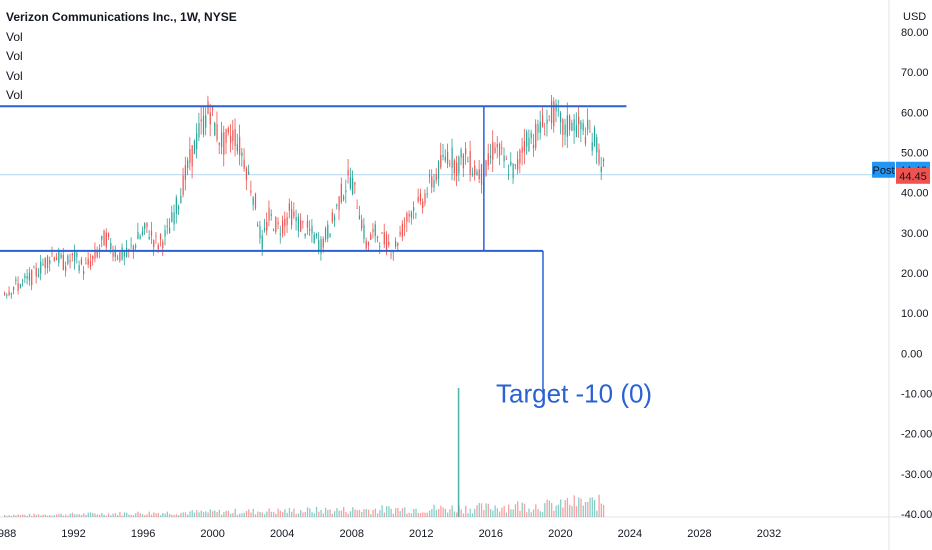 The height and width of the screenshot is (550, 932). I want to click on y-tick-label: 60.00, so click(915, 113).